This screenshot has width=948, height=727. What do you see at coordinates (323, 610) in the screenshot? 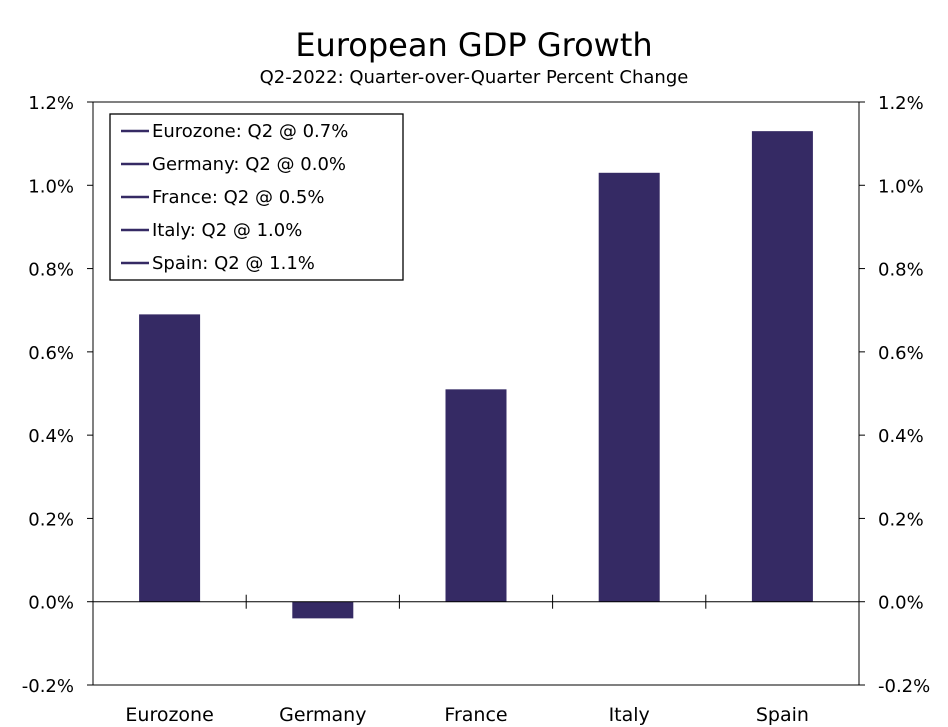
I see `bar-germany` at bounding box center [323, 610].